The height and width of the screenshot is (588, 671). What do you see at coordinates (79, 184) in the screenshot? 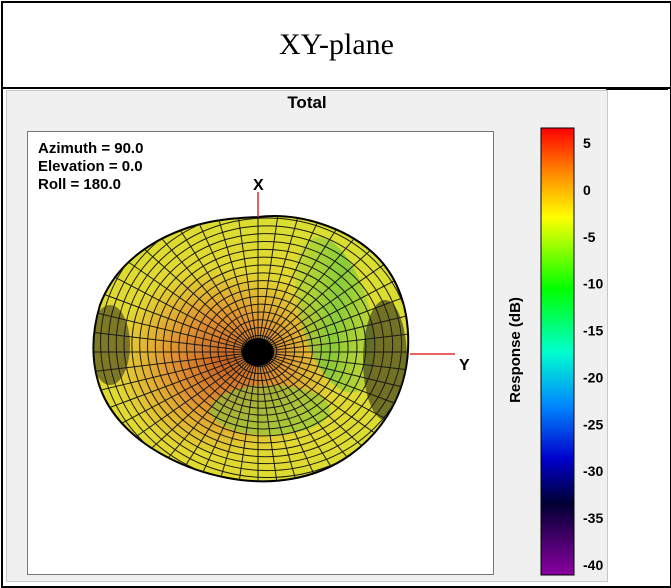
I see `roll-readout: Roll = 180.0` at bounding box center [79, 184].